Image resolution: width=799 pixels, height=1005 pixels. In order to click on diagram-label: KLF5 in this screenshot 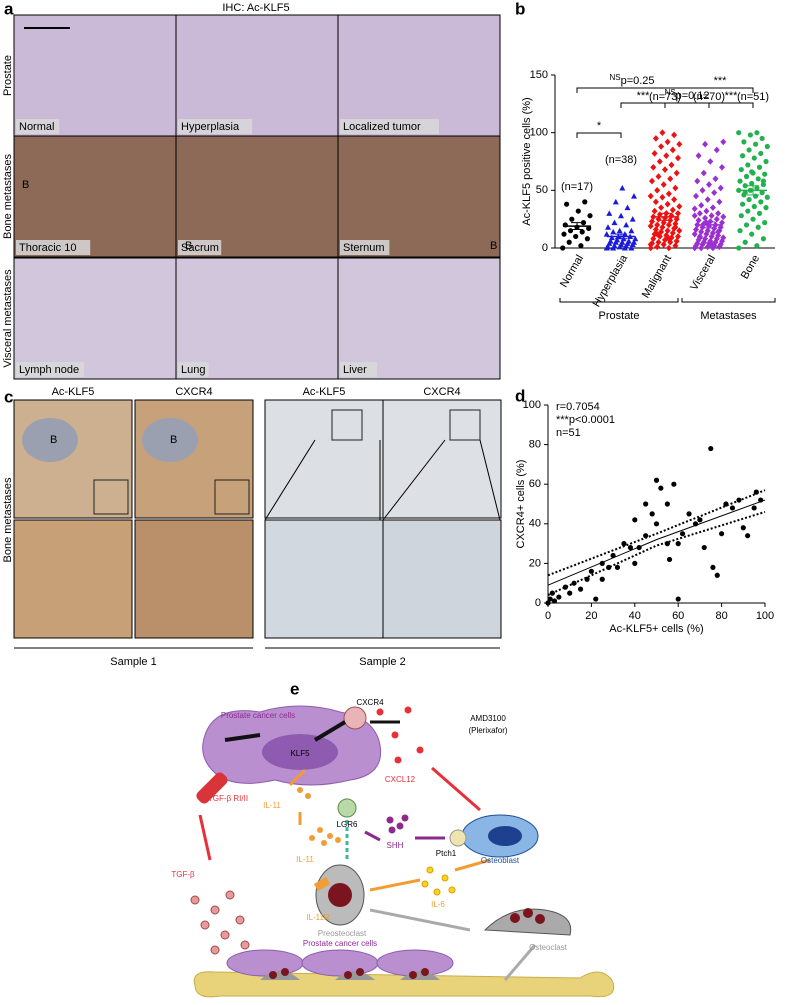, I will do `click(300, 753)`.